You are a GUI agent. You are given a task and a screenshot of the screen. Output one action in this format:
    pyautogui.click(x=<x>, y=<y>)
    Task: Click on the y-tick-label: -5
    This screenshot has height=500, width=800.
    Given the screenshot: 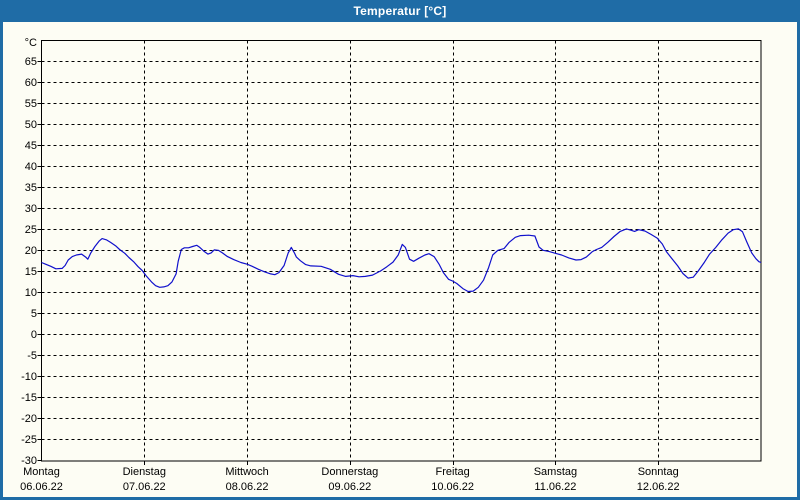 What is the action you would take?
    pyautogui.click(x=32, y=355)
    